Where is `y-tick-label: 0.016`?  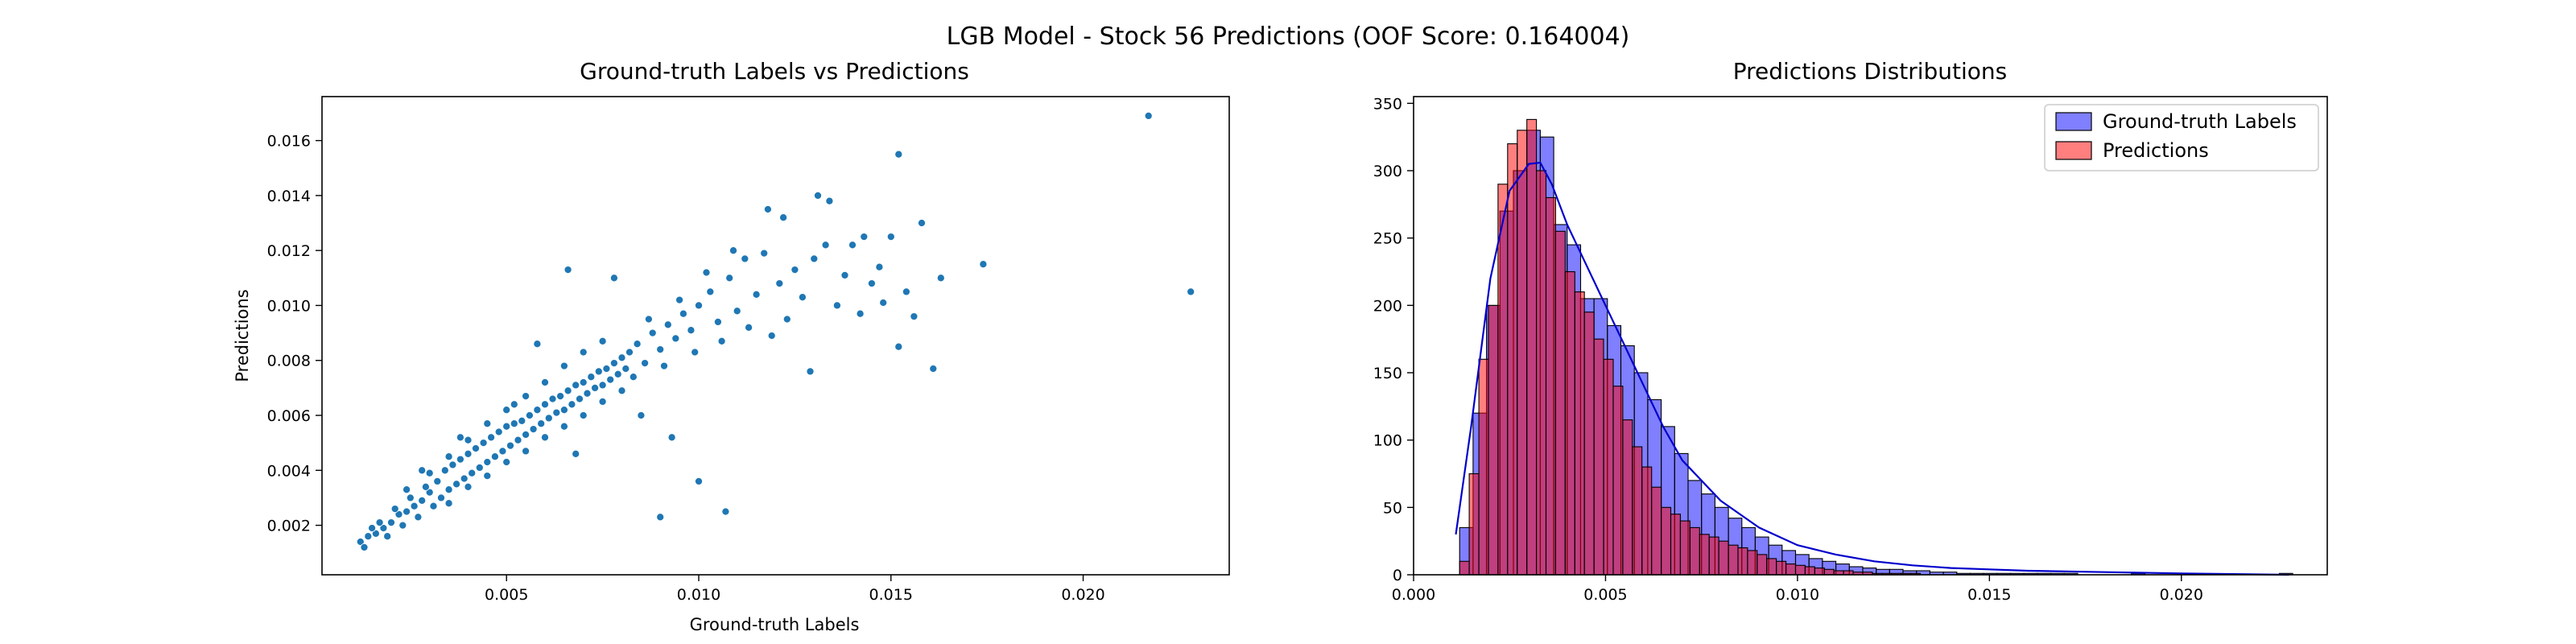 y-tick-label: 0.016 is located at coordinates (289, 142).